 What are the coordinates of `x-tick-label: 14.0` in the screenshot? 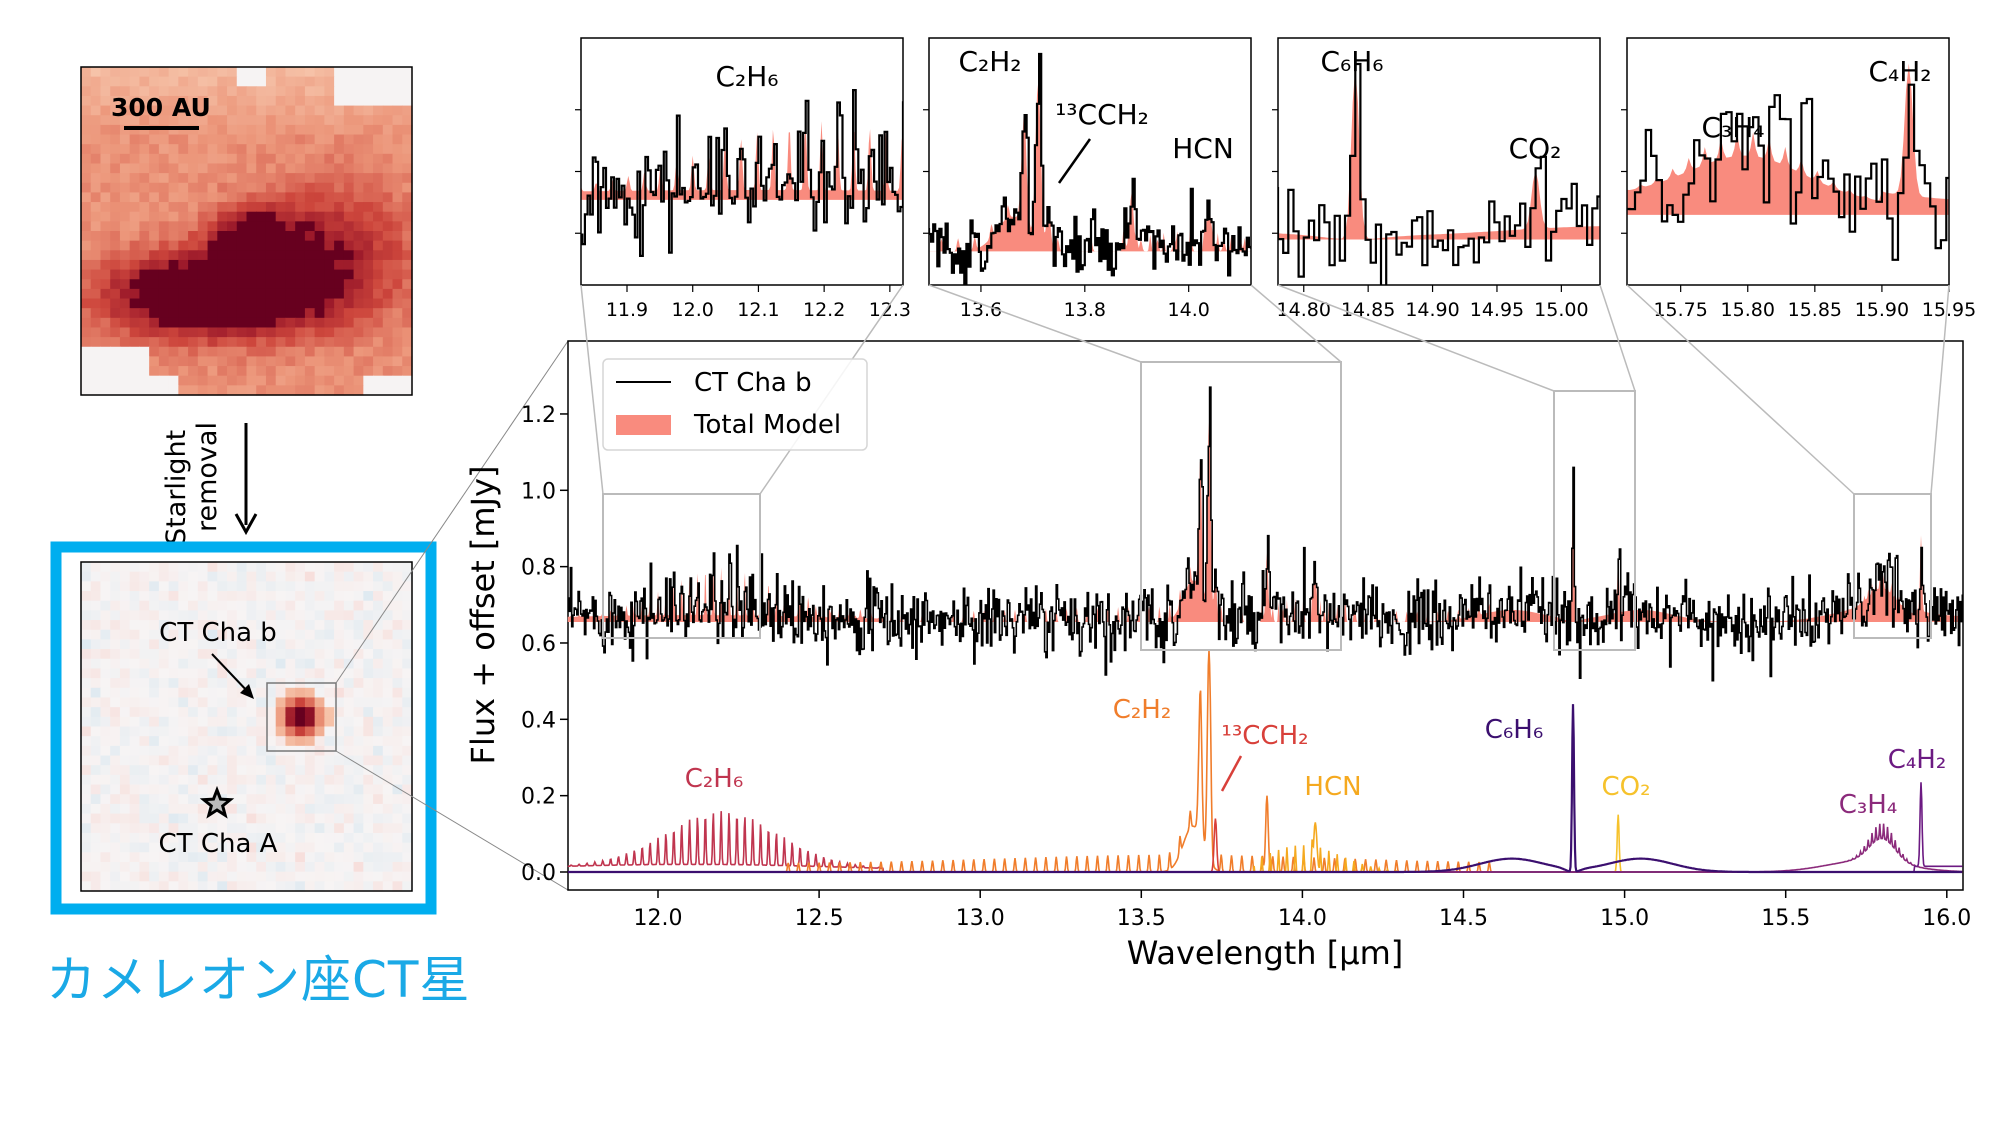 It's located at (1302, 918).